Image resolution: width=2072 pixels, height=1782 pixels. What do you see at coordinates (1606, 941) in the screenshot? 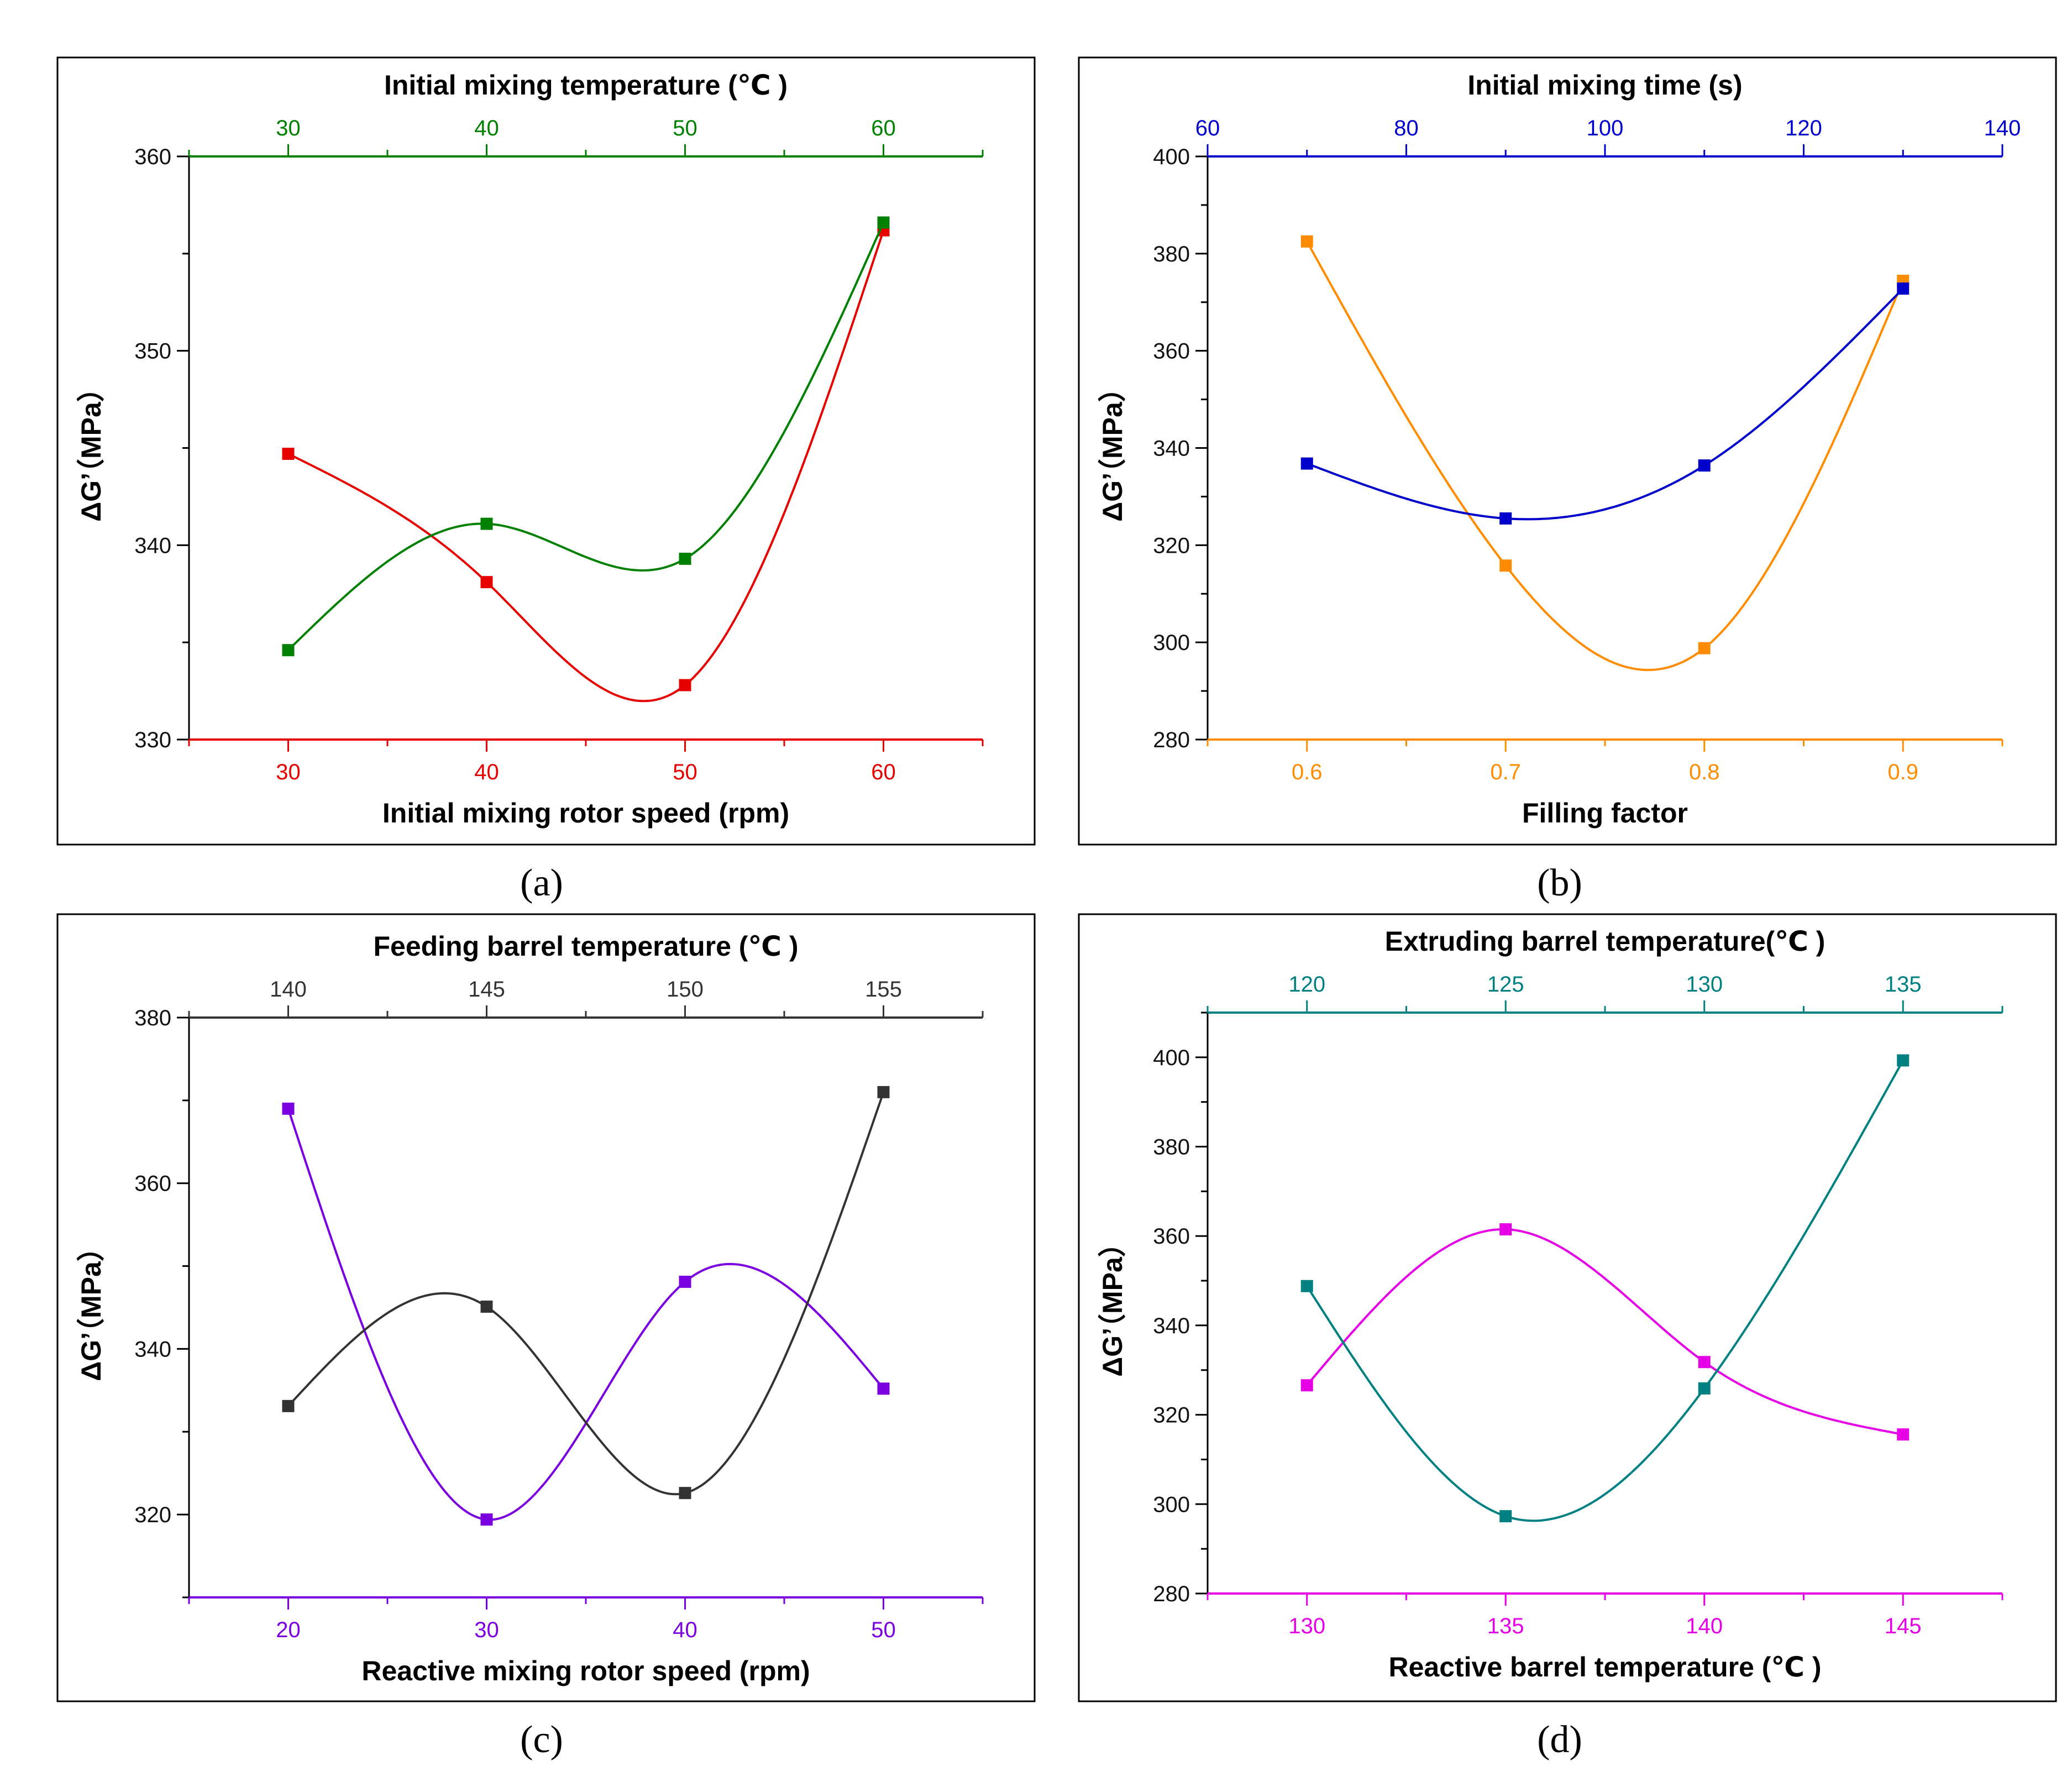
I see `top-axis-title: Extruding barrel temperature(℃ )` at bounding box center [1606, 941].